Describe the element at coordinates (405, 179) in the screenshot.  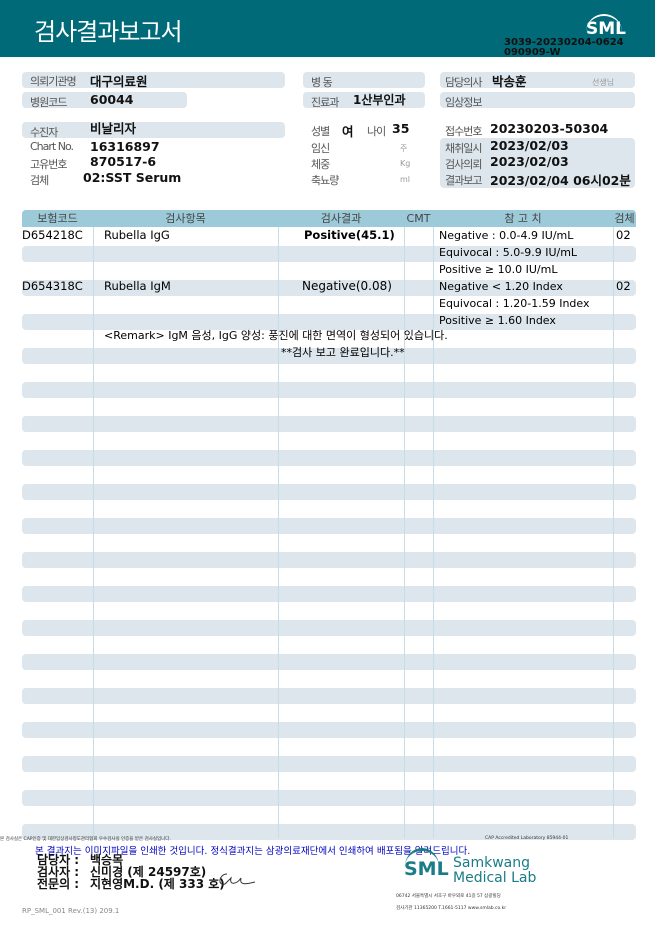
I see `urine-unit: ml` at that location.